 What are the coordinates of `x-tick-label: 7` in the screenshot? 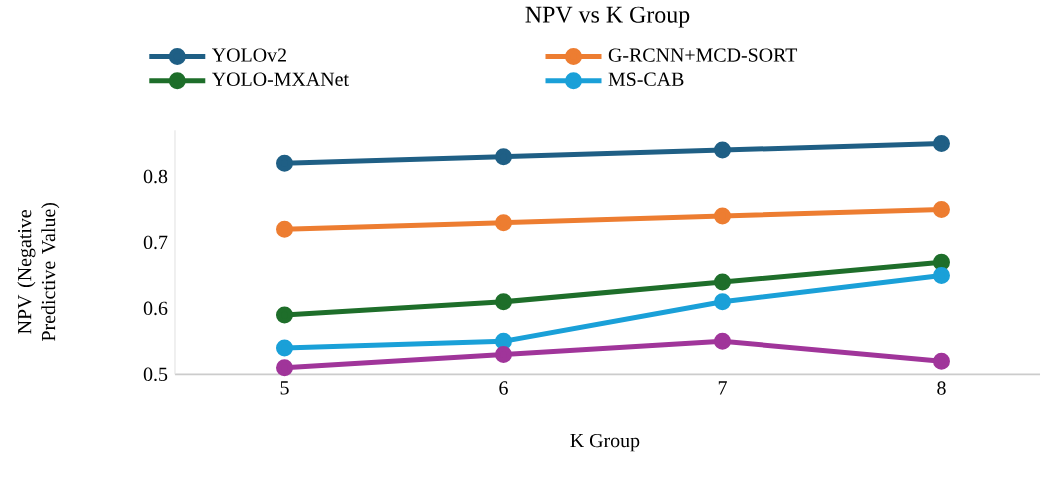 It's located at (722, 388).